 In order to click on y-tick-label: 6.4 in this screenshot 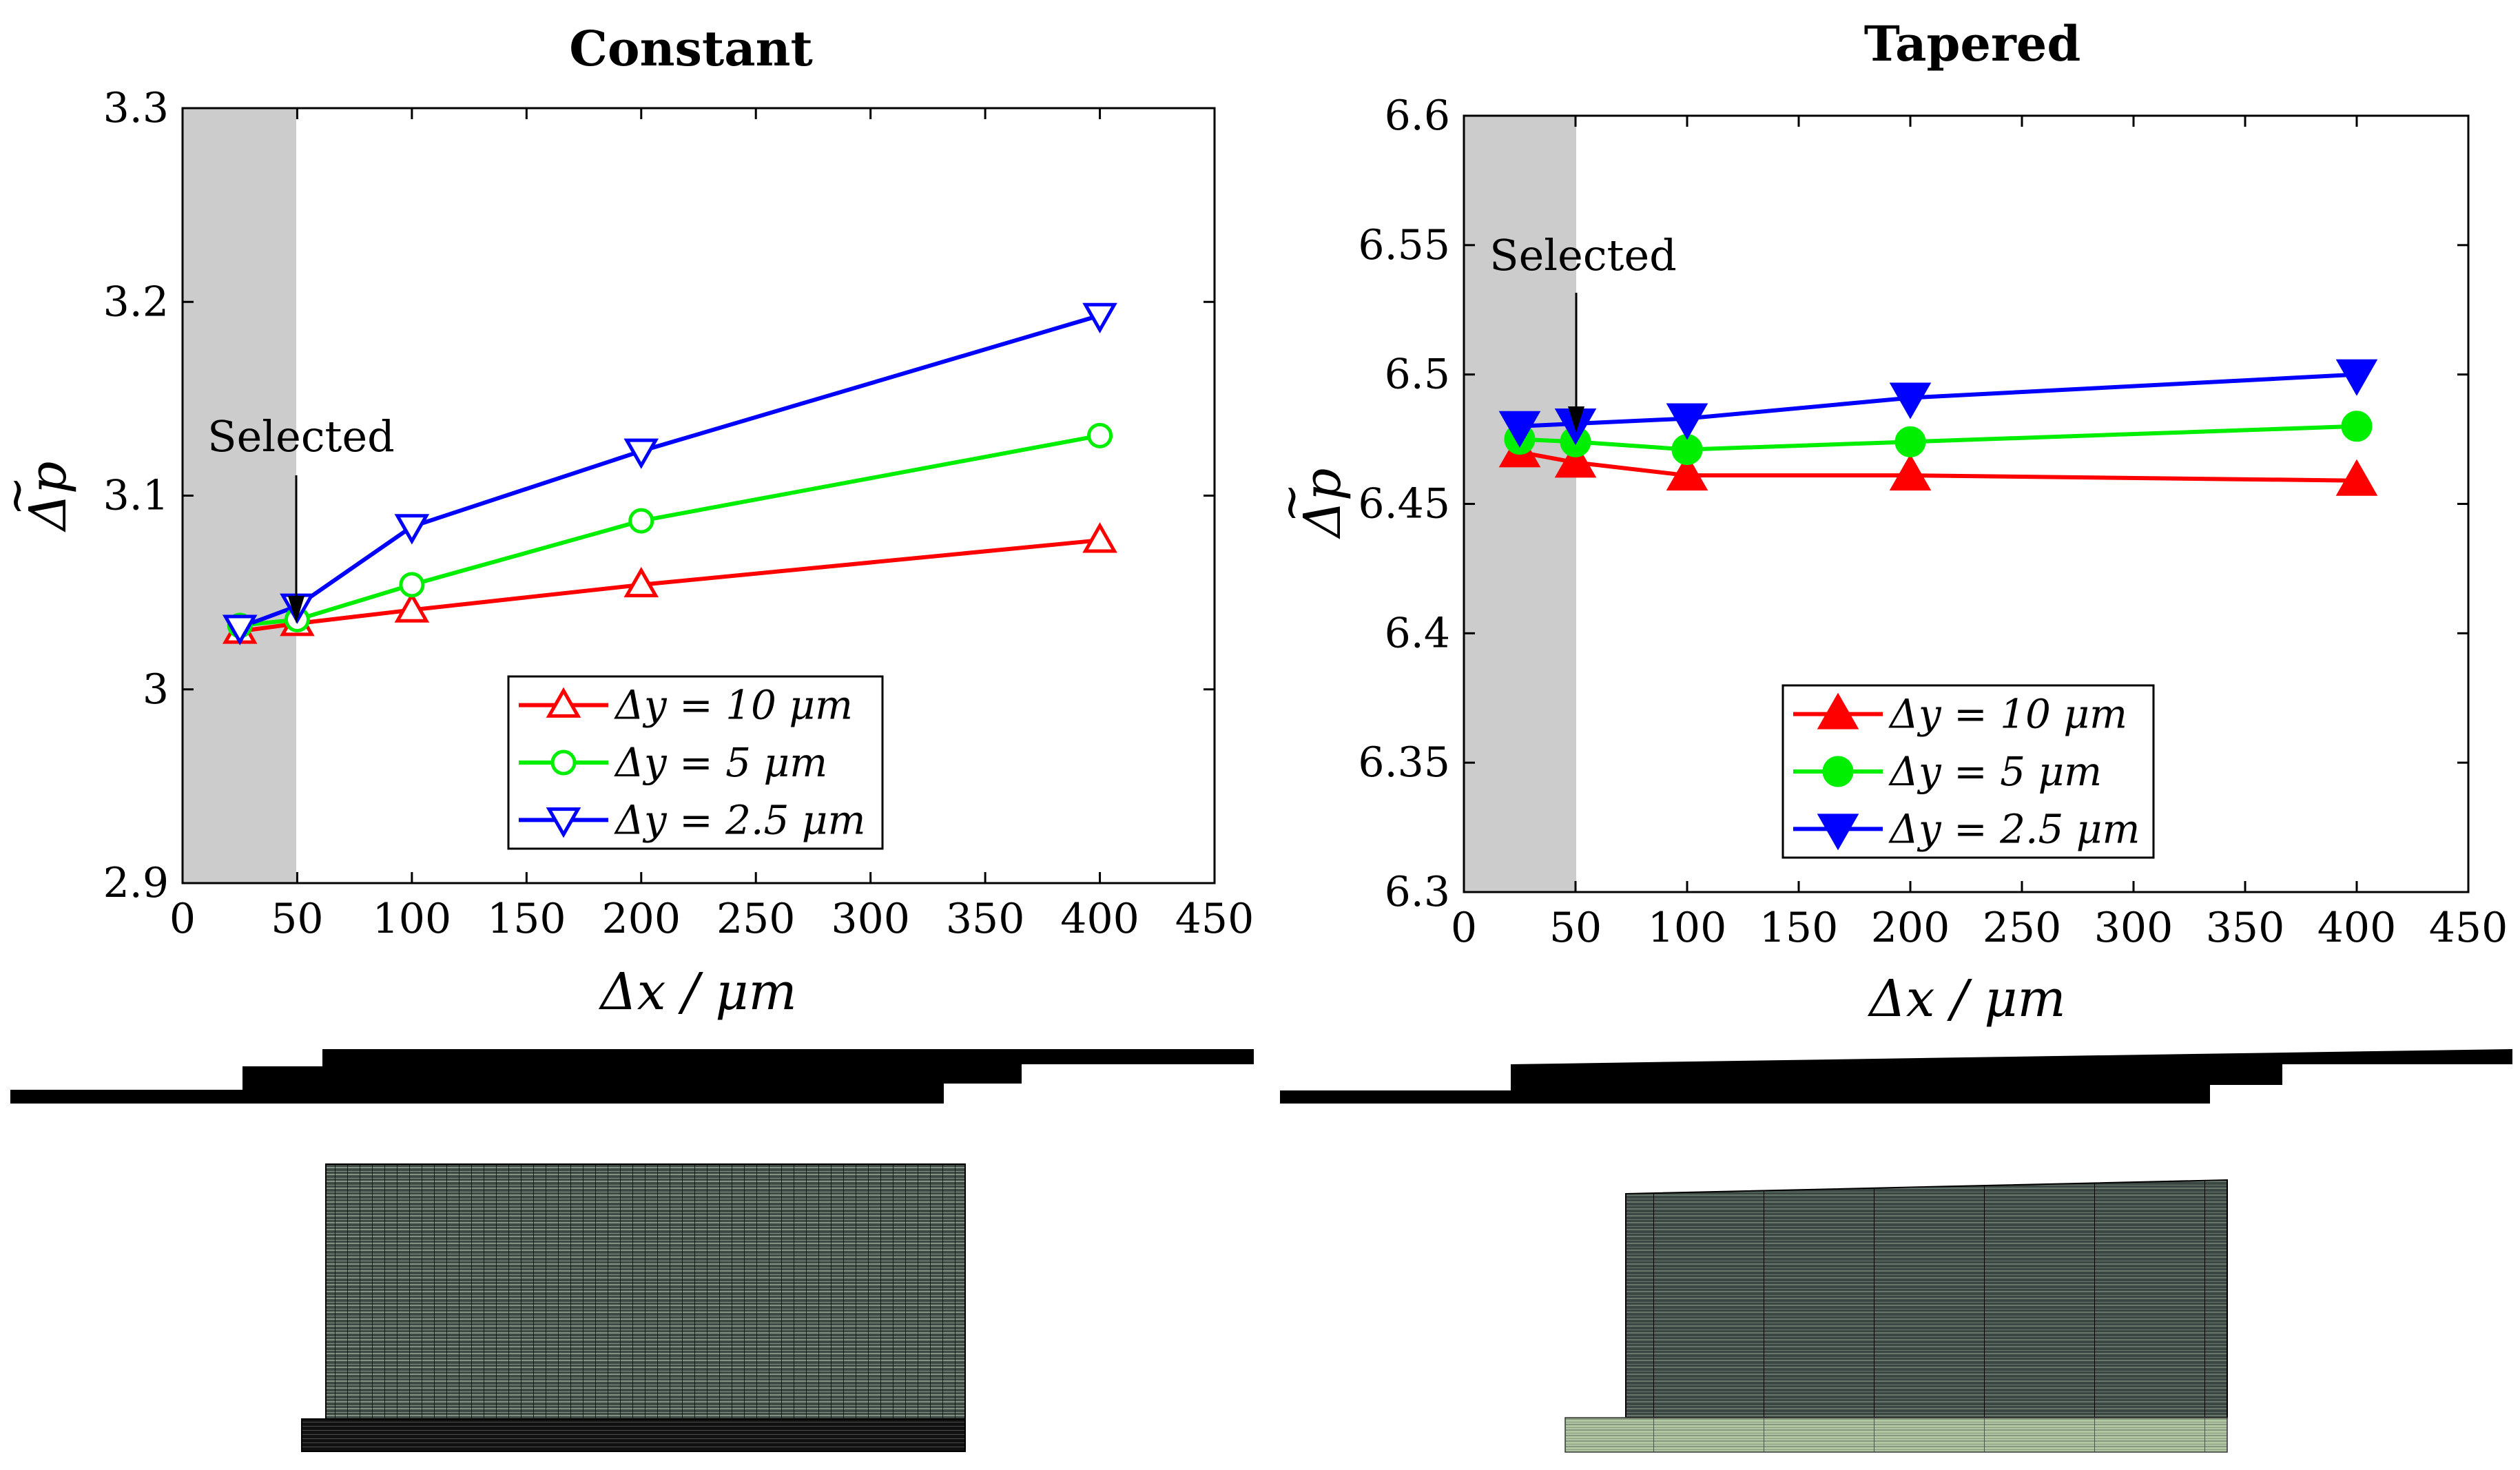, I will do `click(1417, 633)`.